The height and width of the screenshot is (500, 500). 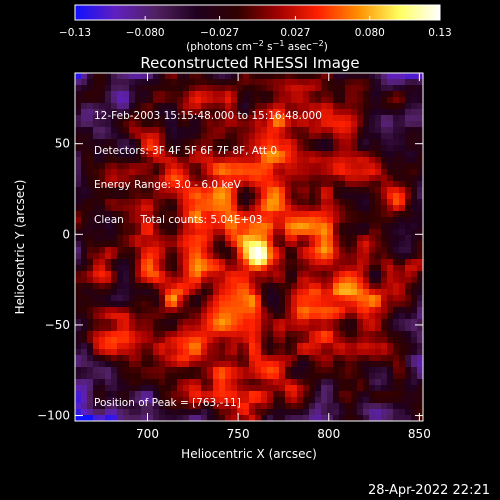 What do you see at coordinates (145, 33) in the screenshot?
I see `colorbar-tick-label: −0.080` at bounding box center [145, 33].